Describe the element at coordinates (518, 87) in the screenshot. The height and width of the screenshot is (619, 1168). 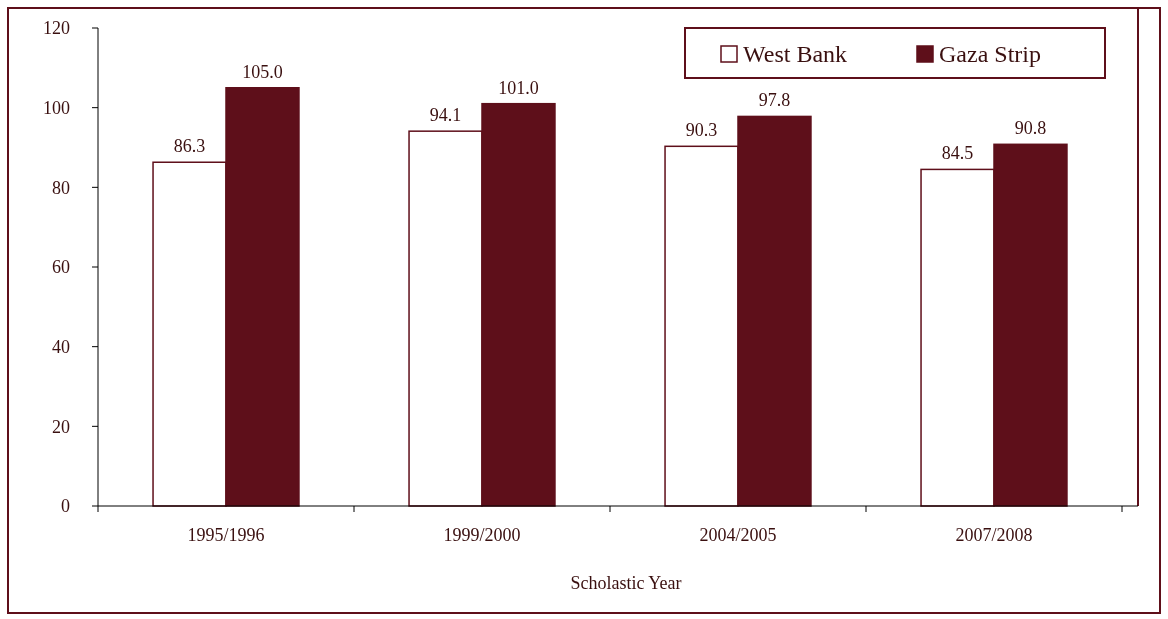
I see `data-label: 101.0` at that location.